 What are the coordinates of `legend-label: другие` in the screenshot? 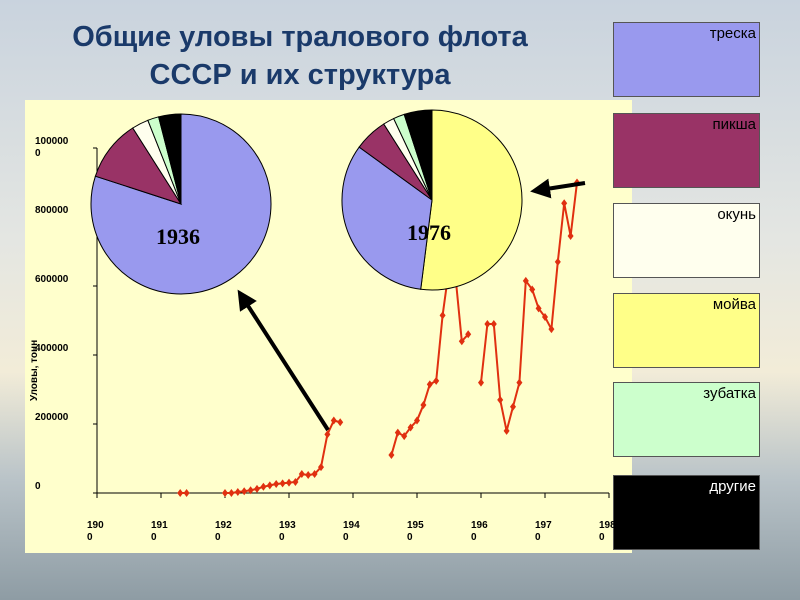 It's located at (732, 486).